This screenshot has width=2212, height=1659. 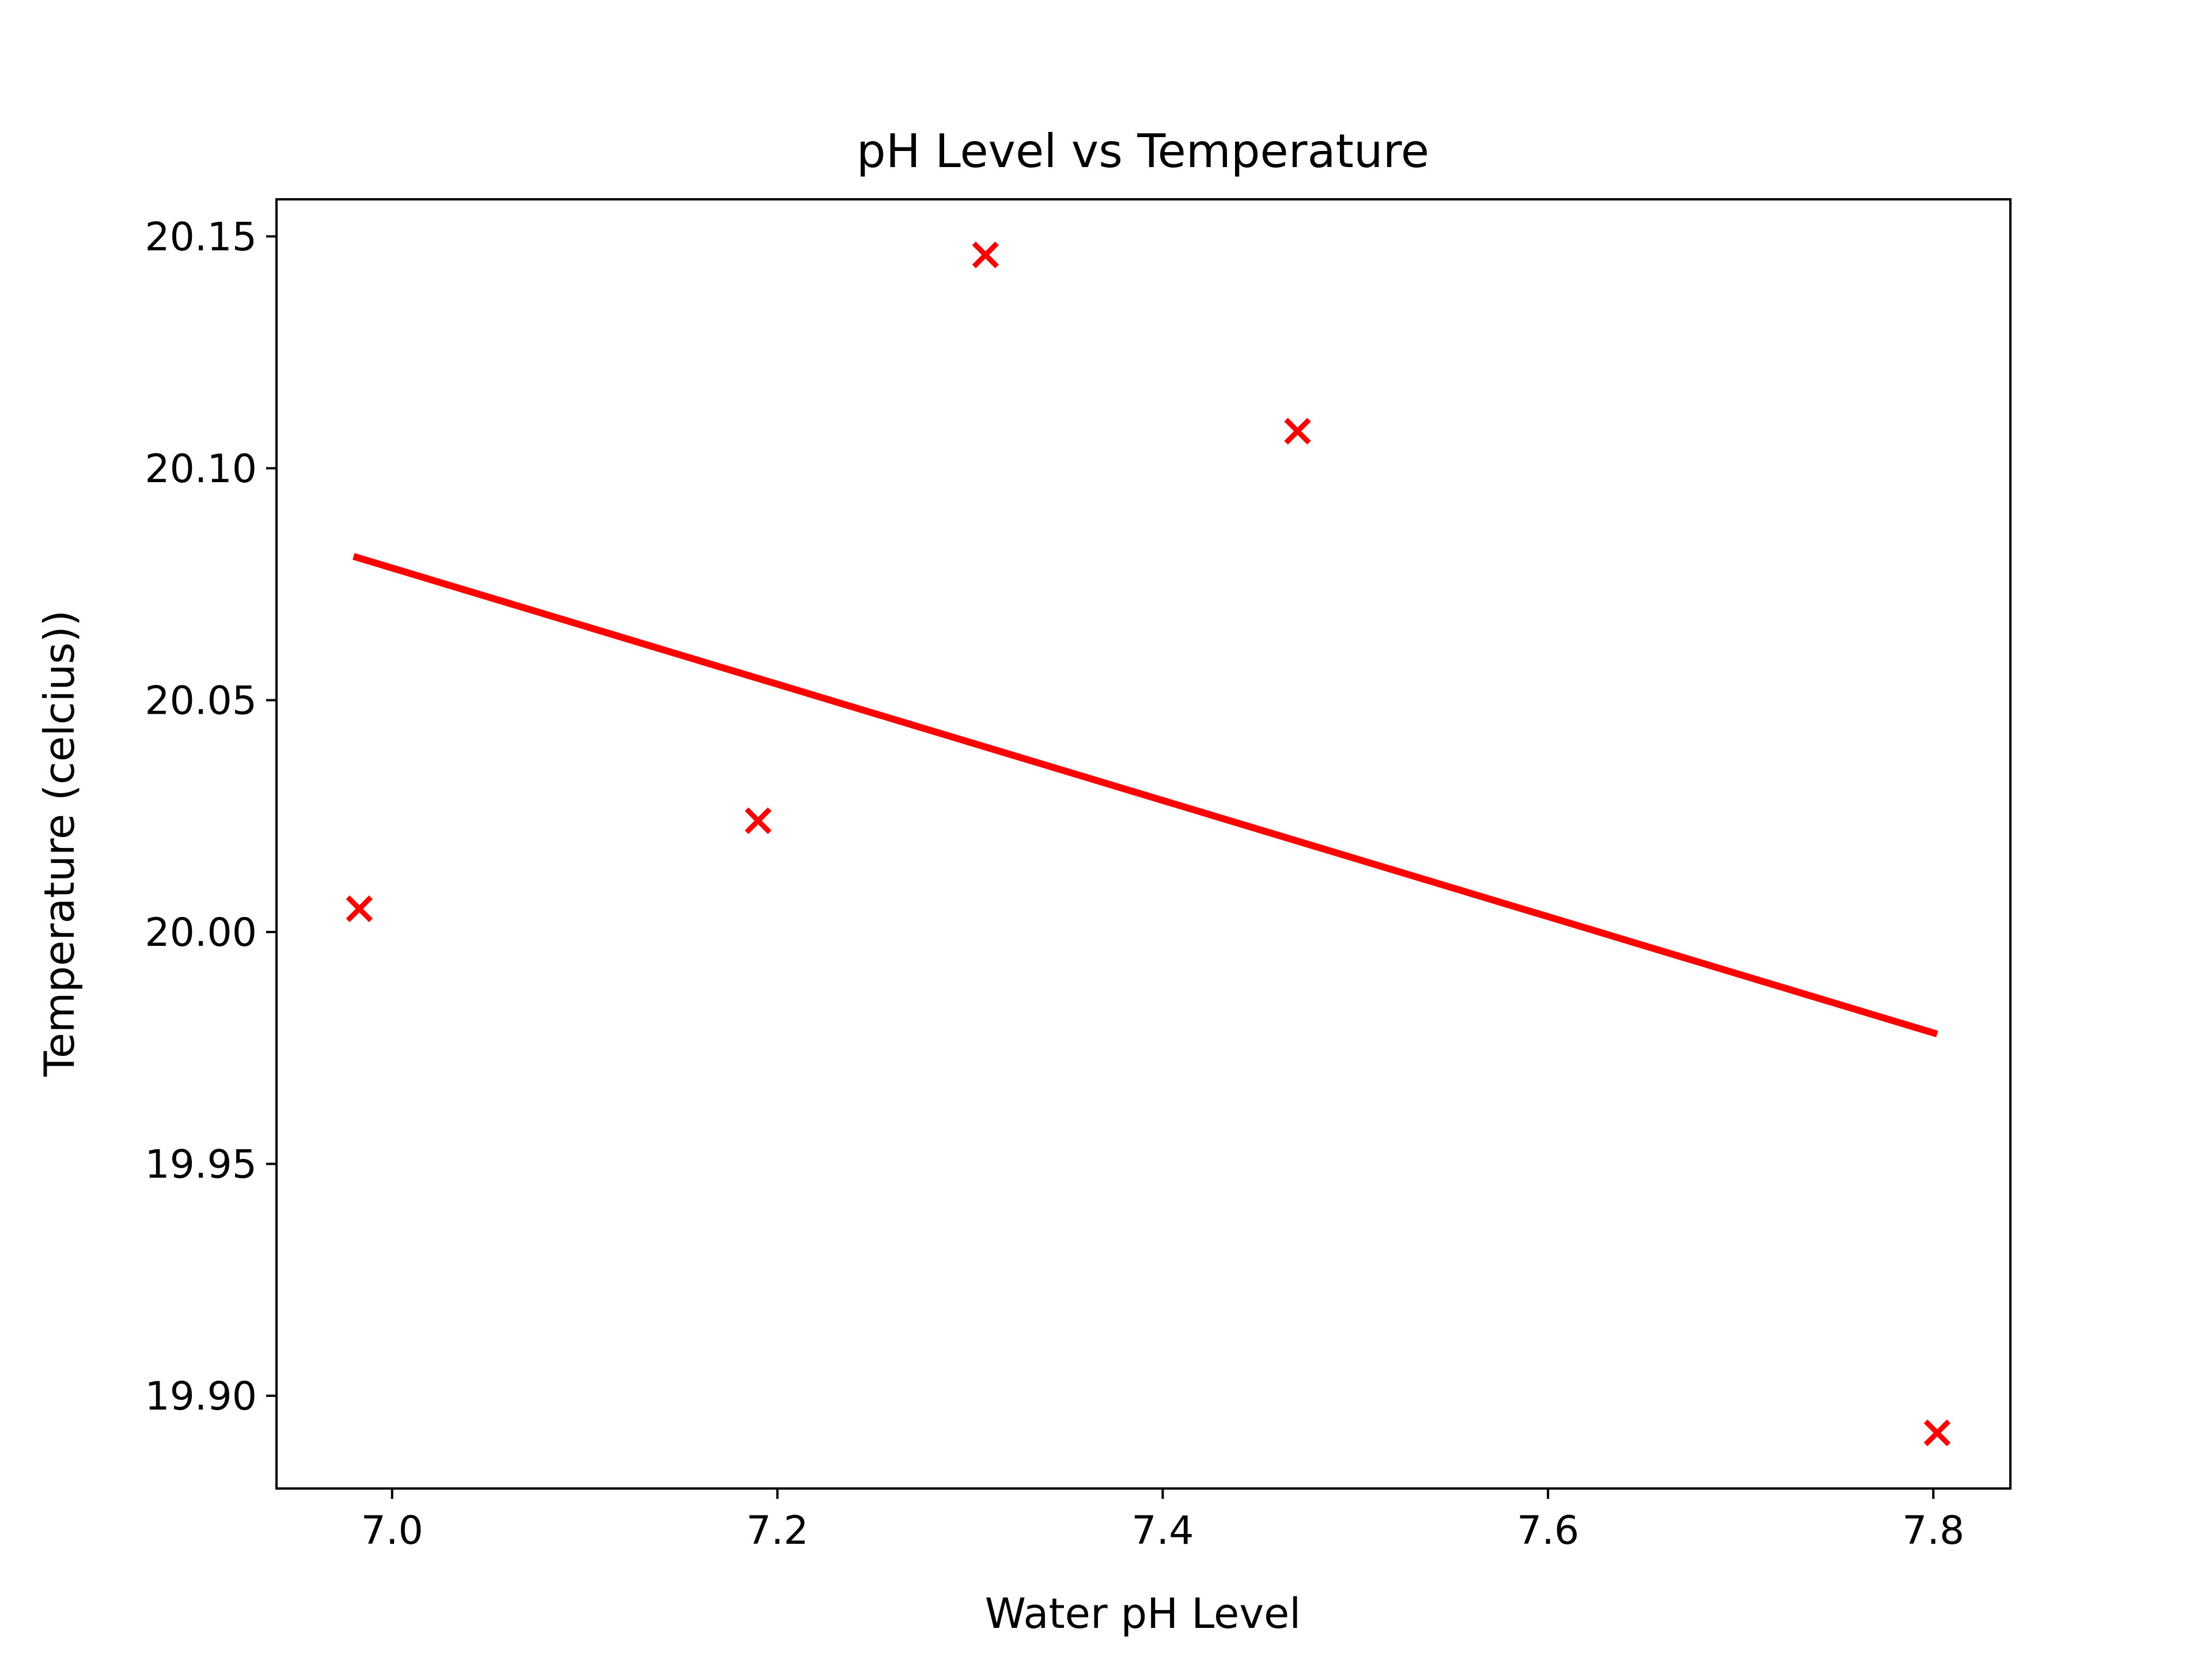 I want to click on y-tick-label: 20.15, so click(x=201, y=237).